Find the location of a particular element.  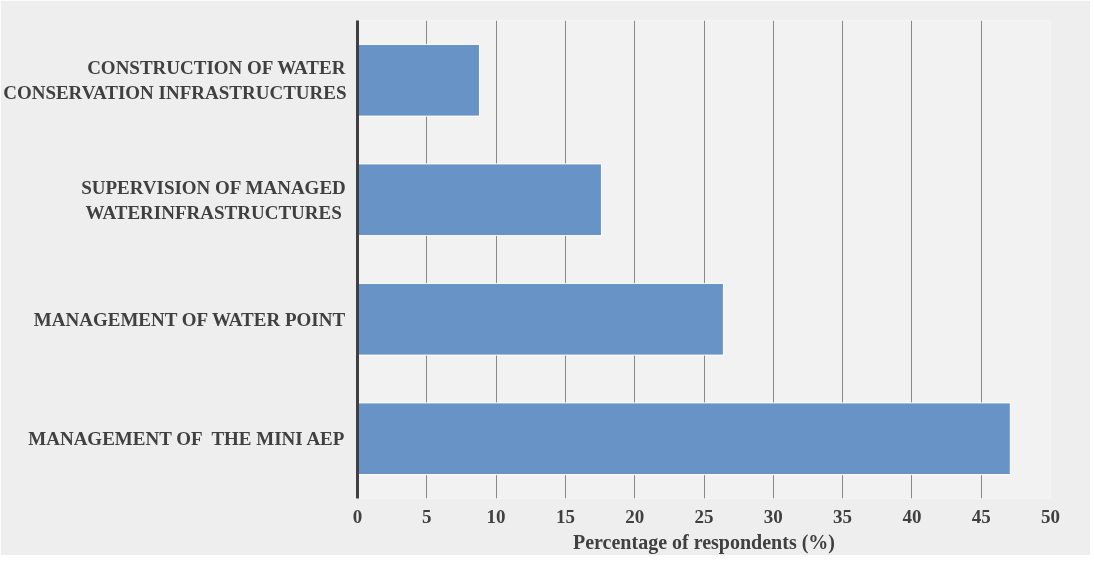

x-tick-label: 40 is located at coordinates (912, 516).